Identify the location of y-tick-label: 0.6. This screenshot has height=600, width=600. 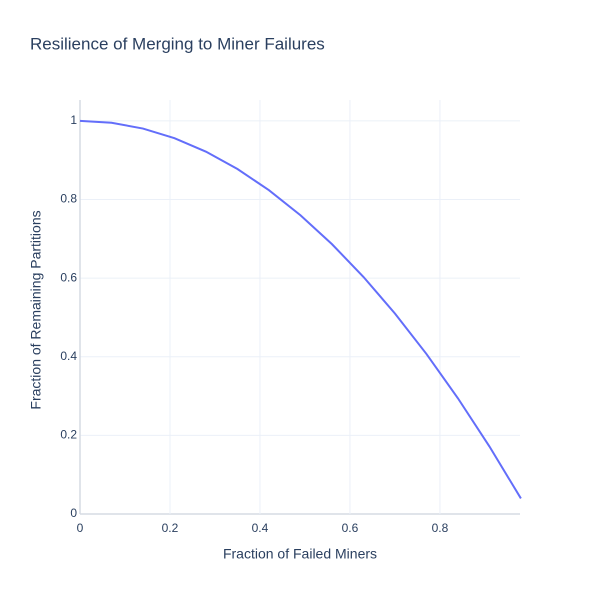
(68, 277).